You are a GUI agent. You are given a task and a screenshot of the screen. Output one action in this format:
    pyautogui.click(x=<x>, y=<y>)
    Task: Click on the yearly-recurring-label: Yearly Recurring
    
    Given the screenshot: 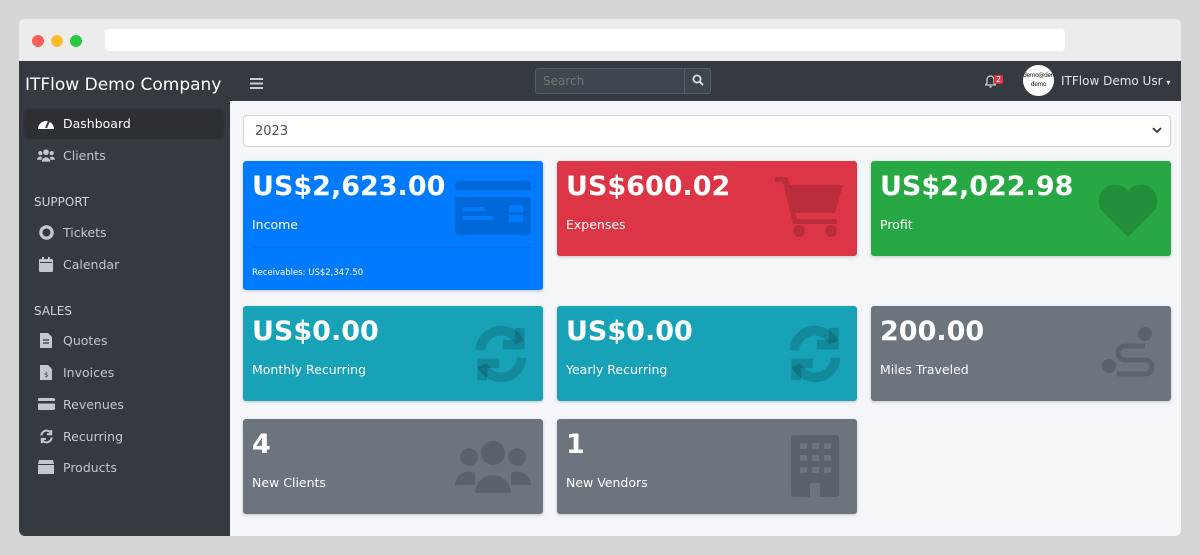 What is the action you would take?
    pyautogui.click(x=617, y=369)
    